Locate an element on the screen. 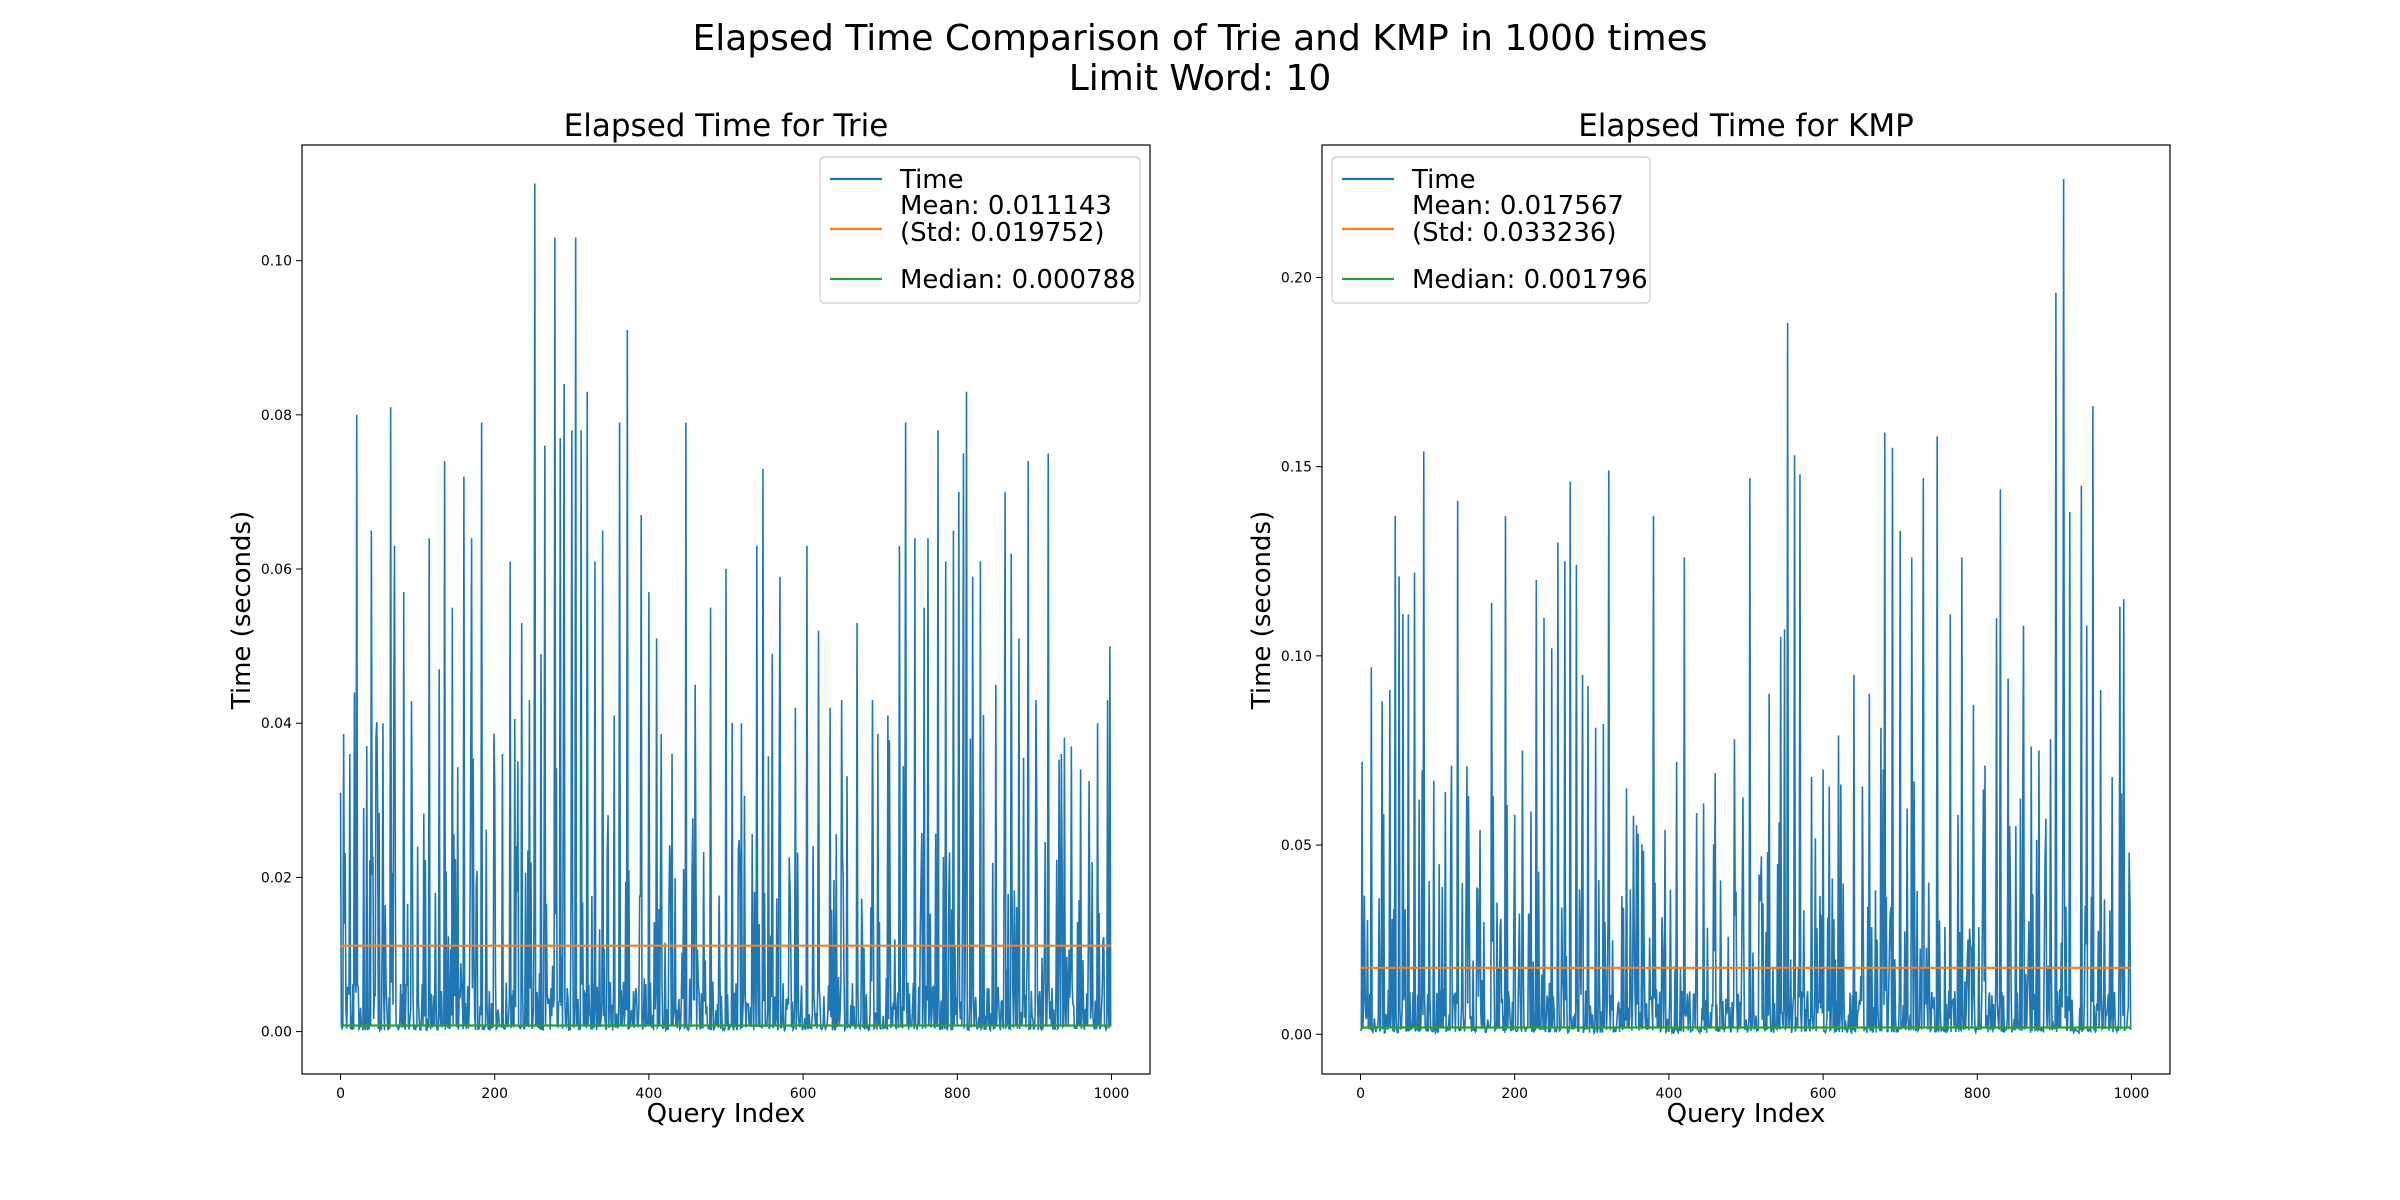 This screenshot has height=1200, width=2400. trie-chart-title: Elapsed Time for Trie is located at coordinates (726, 126).